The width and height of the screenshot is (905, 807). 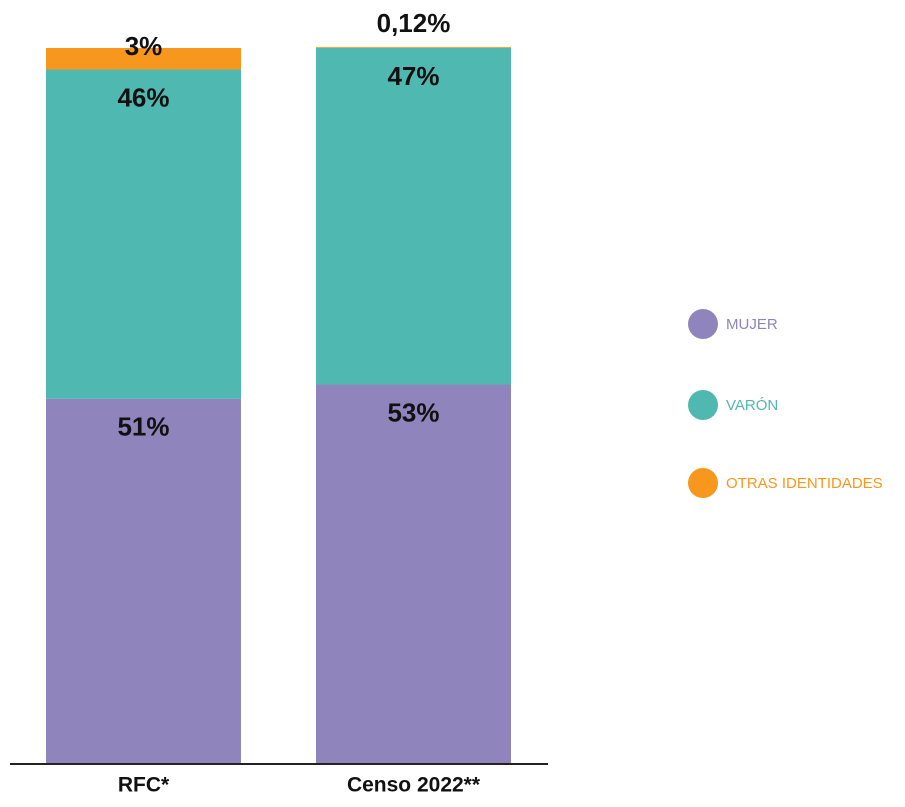 What do you see at coordinates (413, 412) in the screenshot?
I see `data-label: 53%` at bounding box center [413, 412].